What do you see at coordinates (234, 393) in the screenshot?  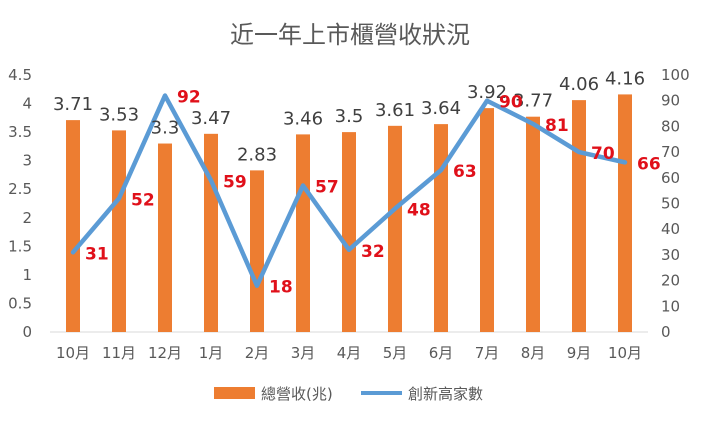 I see `legend-bar-swatch` at bounding box center [234, 393].